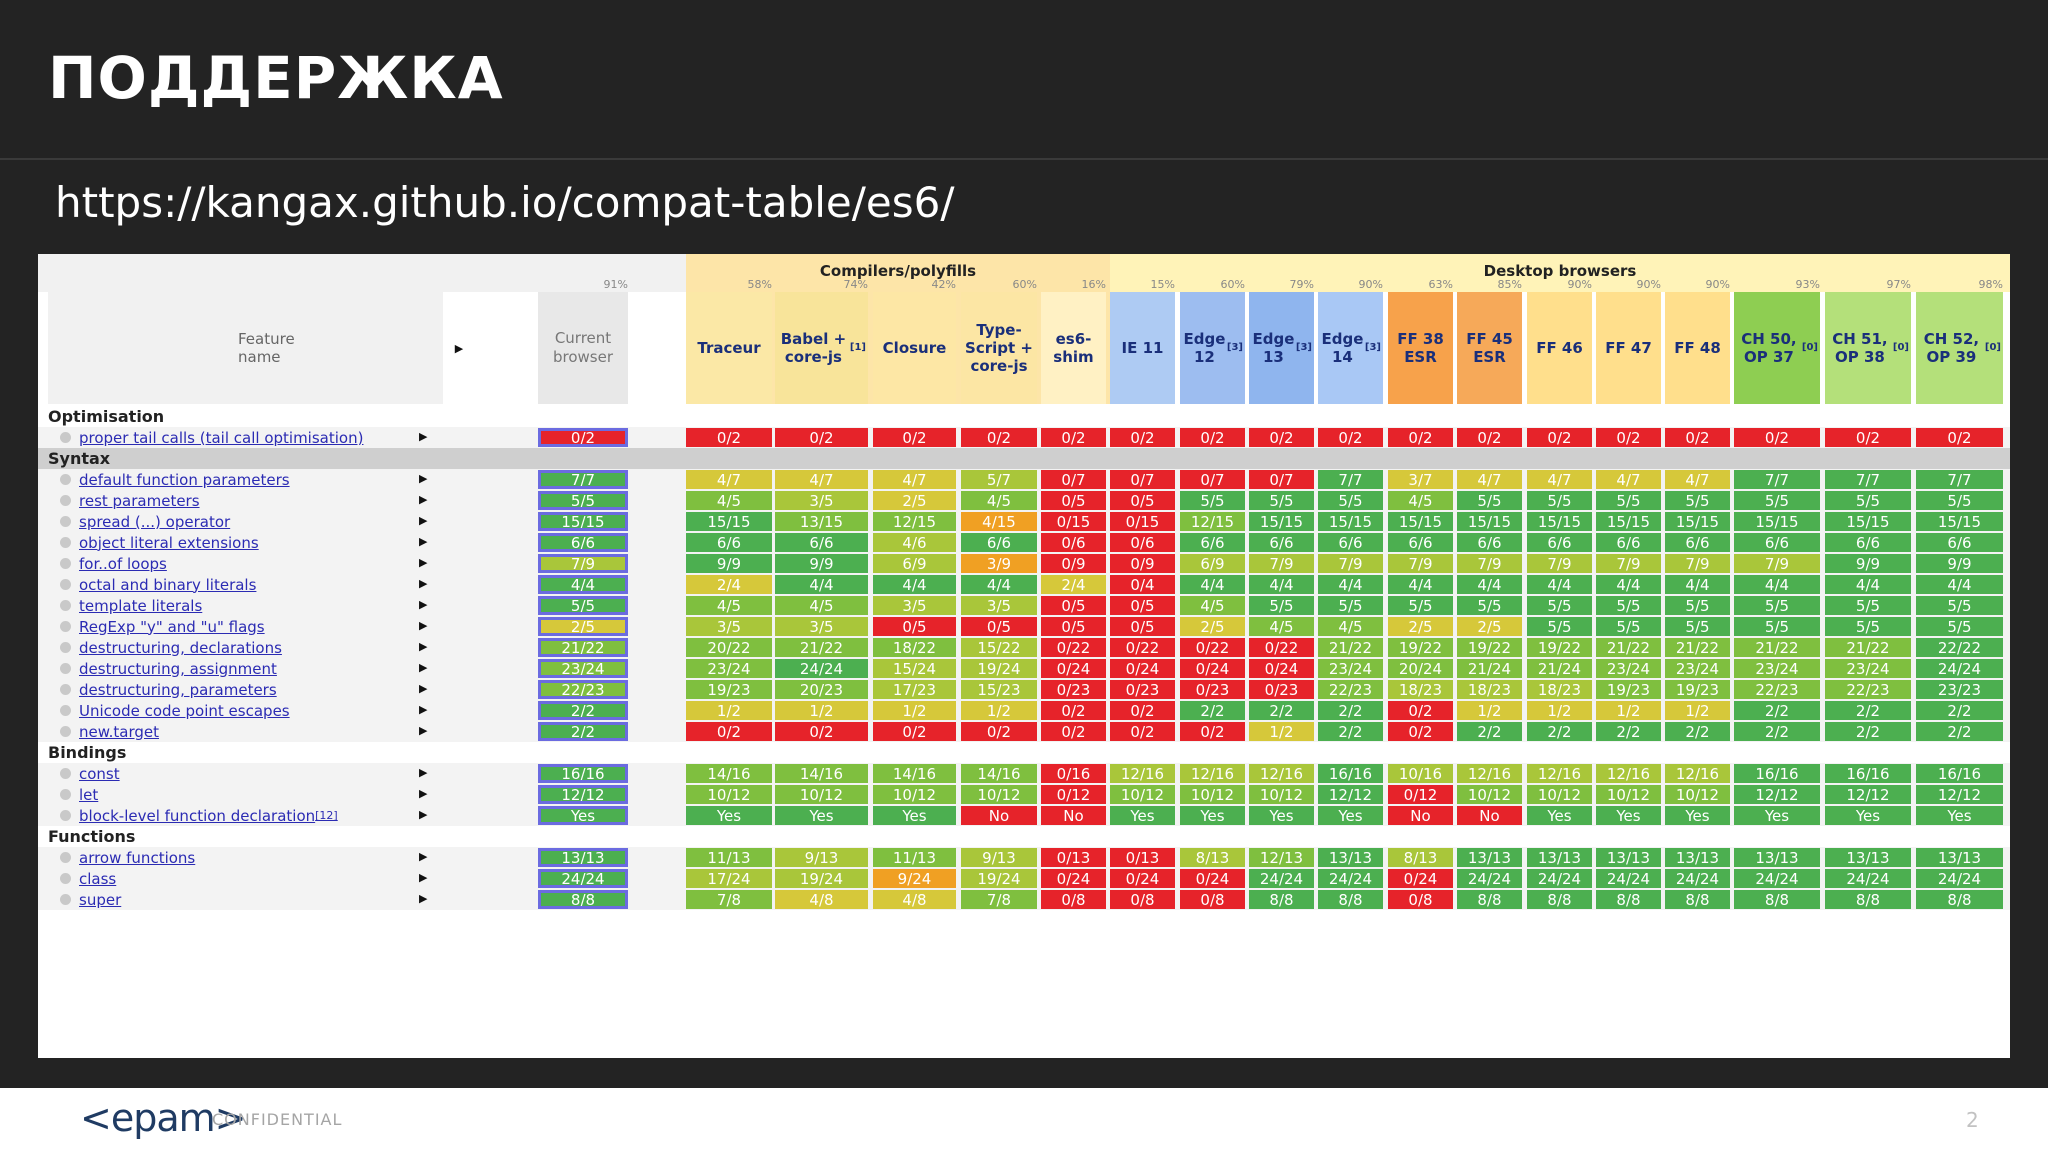 Image resolution: width=2048 pixels, height=1152 pixels. I want to click on result-cell: 21/24, so click(1489, 668).